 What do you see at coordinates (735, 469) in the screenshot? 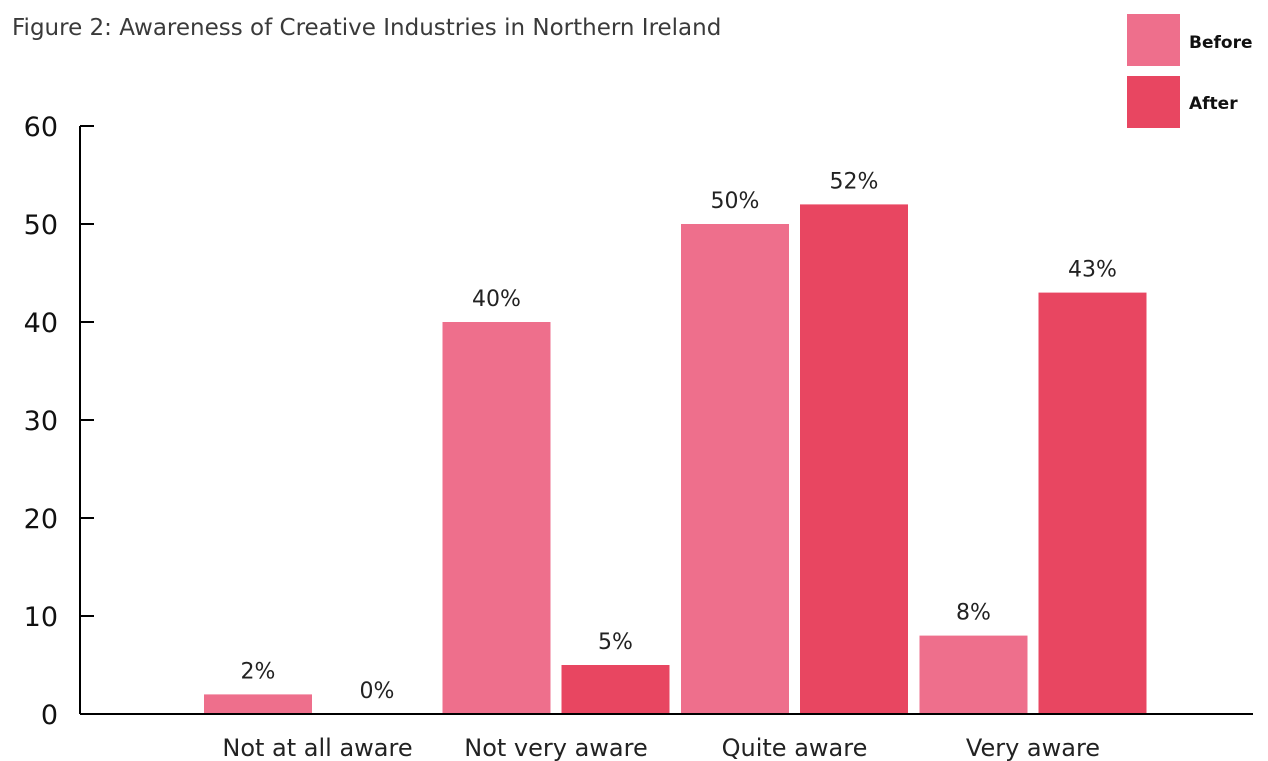
I see `bar-before-quite-aware` at bounding box center [735, 469].